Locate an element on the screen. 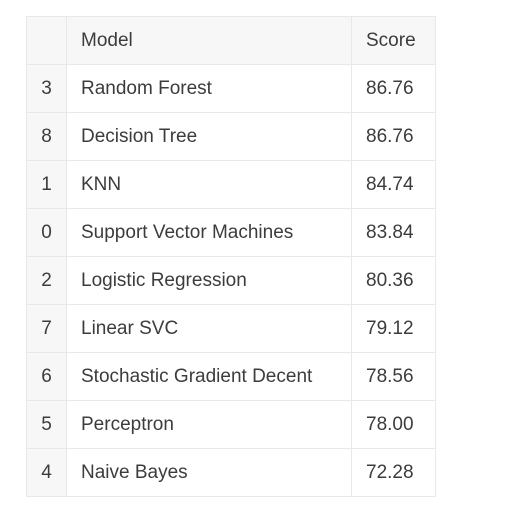  row-index: 3 is located at coordinates (46, 88).